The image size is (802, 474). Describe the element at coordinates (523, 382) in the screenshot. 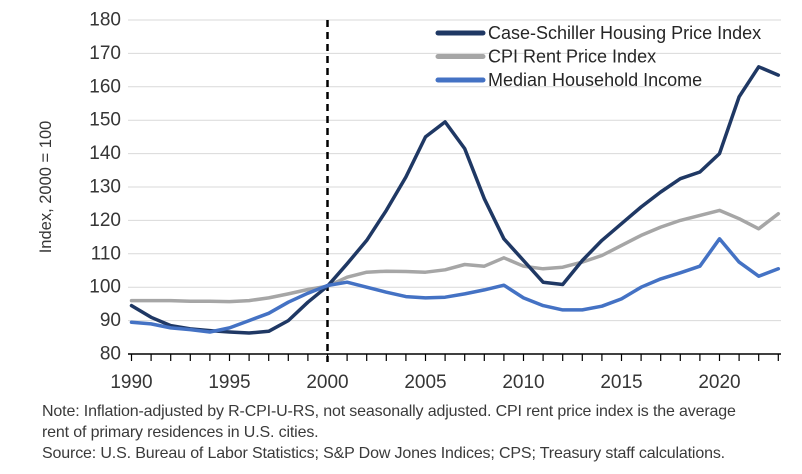

I see `x-tick-label-2010: 2010` at that location.